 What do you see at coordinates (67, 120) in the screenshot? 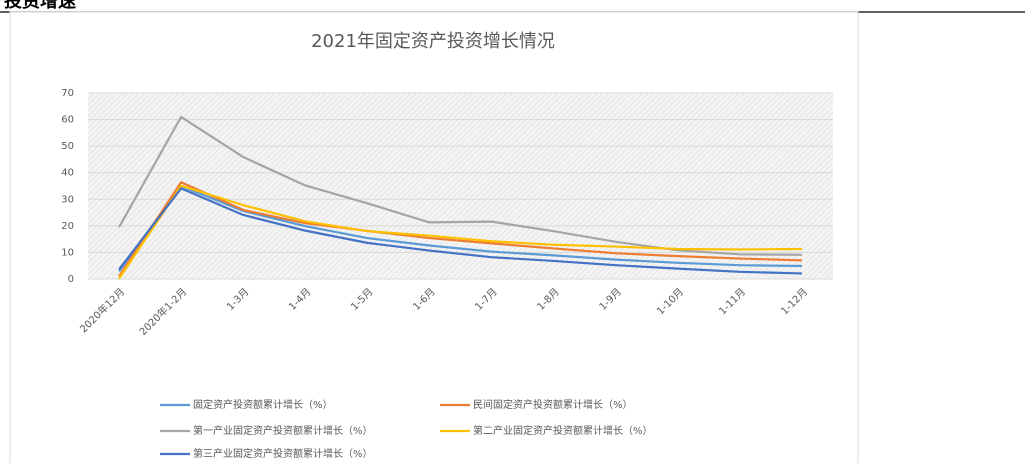
I see `y-tick-label: 60` at bounding box center [67, 120].